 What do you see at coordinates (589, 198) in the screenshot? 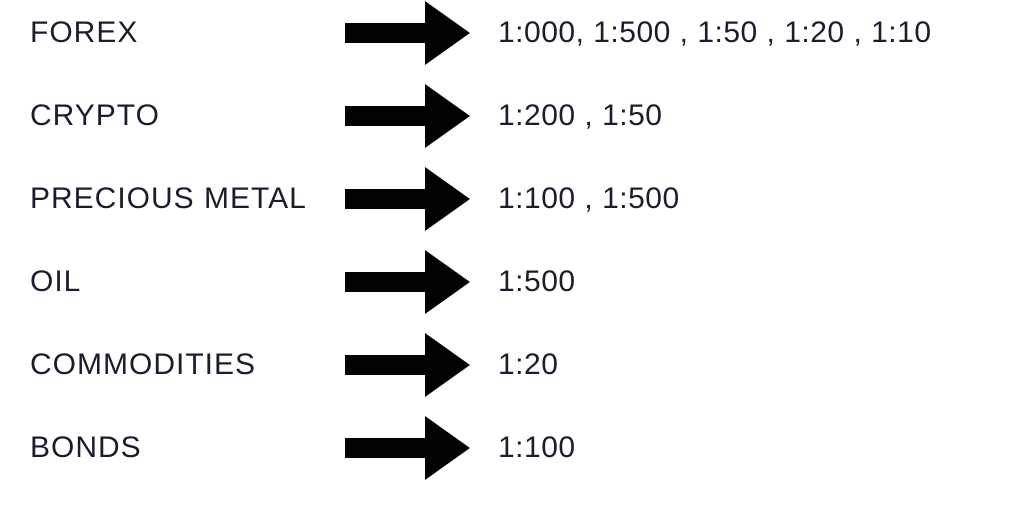
I see `leverage-values: 1:100 , 1:500` at bounding box center [589, 198].